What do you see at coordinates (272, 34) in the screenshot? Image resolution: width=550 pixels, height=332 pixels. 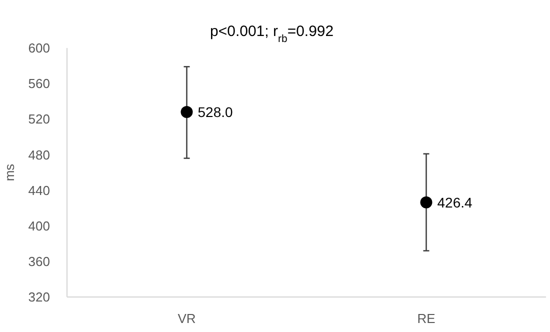 I see `text: p<0.001; r$_{rb}$=0.992` at bounding box center [272, 34].